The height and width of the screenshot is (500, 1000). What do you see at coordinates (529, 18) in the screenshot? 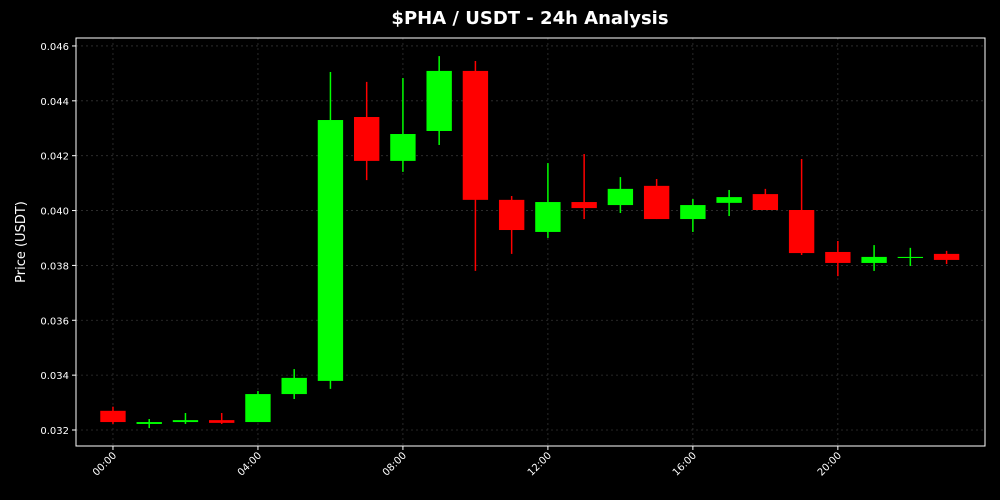
I see `chart-title: $PHA / USDT - 24h Analysis` at bounding box center [529, 18].